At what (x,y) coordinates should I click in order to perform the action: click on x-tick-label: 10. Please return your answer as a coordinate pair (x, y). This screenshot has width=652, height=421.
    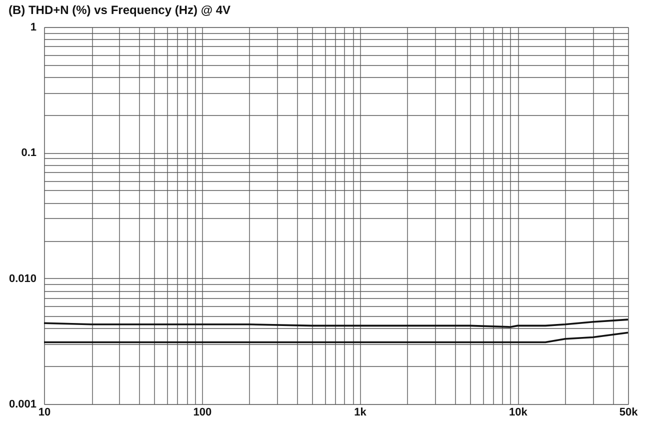
    Looking at the image, I should click on (44, 412).